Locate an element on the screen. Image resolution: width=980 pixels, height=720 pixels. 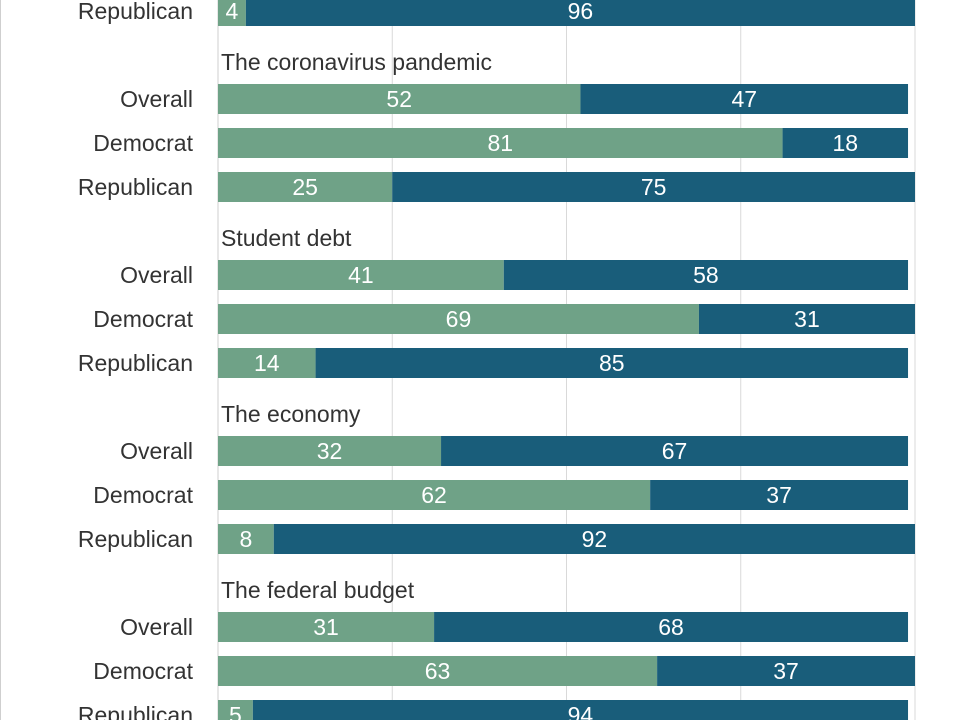
bar-value-label: 85 is located at coordinates (612, 363).